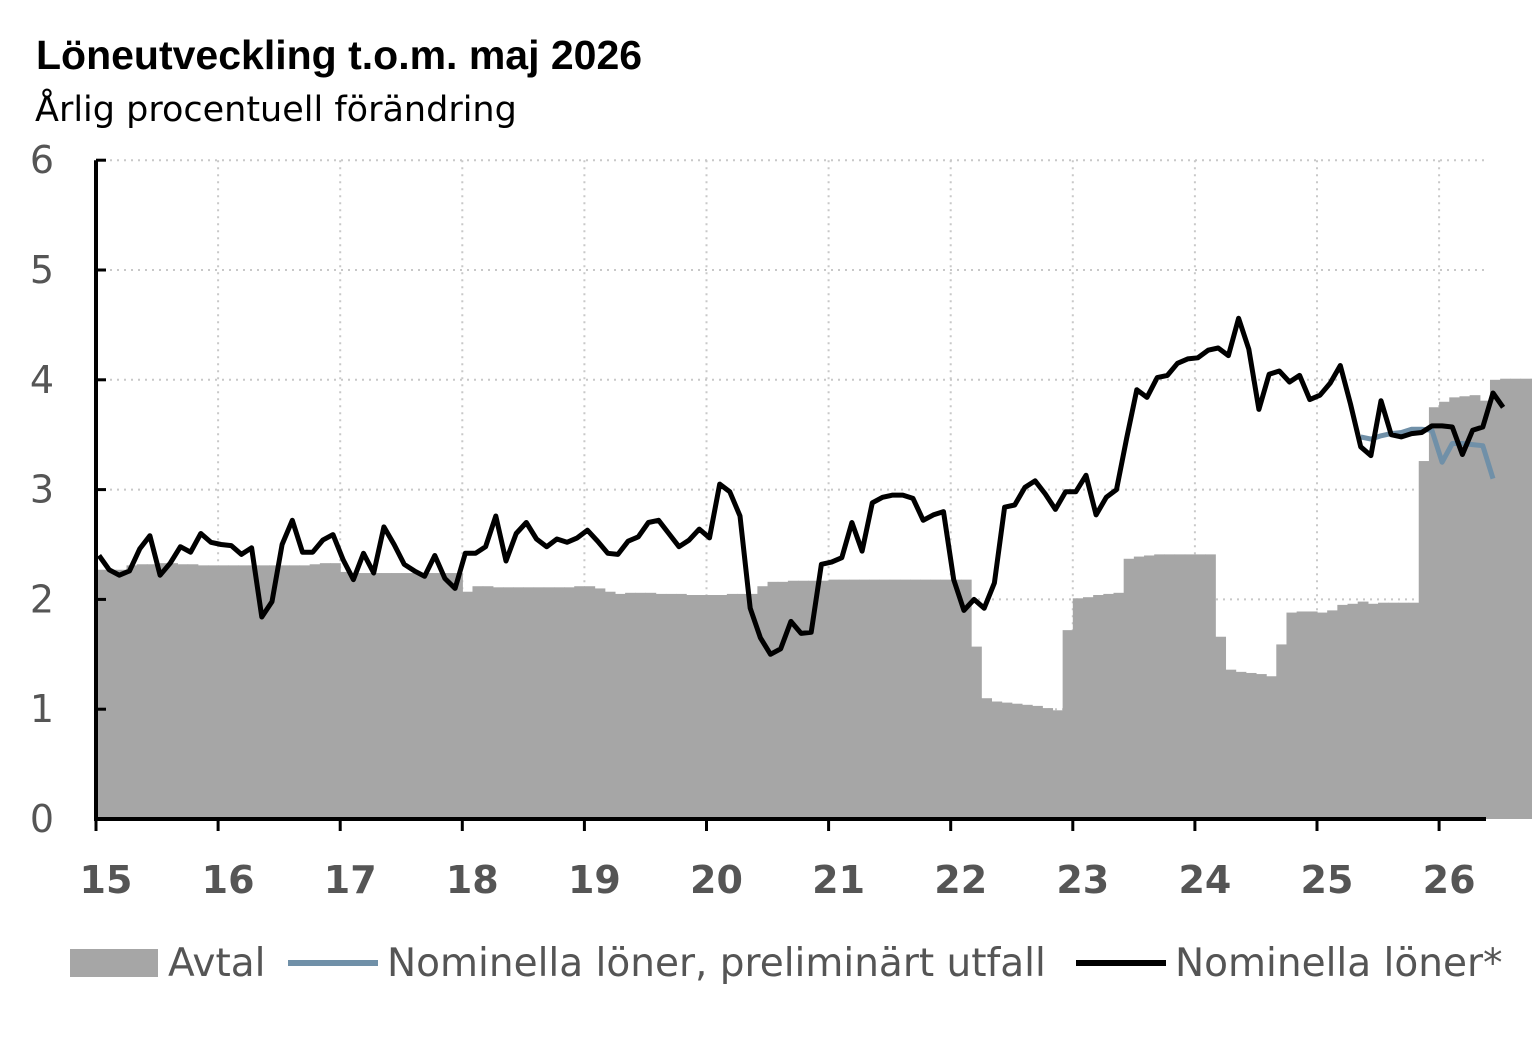 The height and width of the screenshot is (1039, 1532). What do you see at coordinates (350, 880) in the screenshot?
I see `x-tick-label: 17` at bounding box center [350, 880].